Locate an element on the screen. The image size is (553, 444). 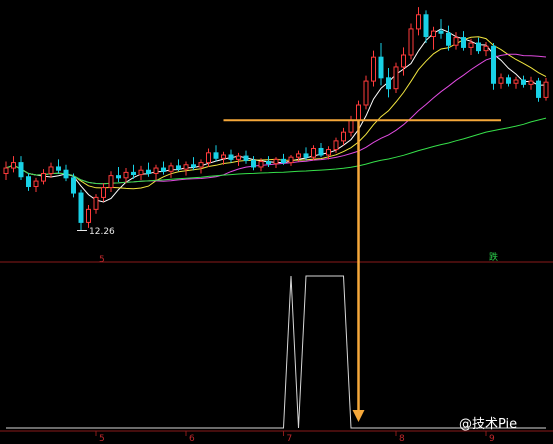
month-label-top: 5 is located at coordinates (102, 260).